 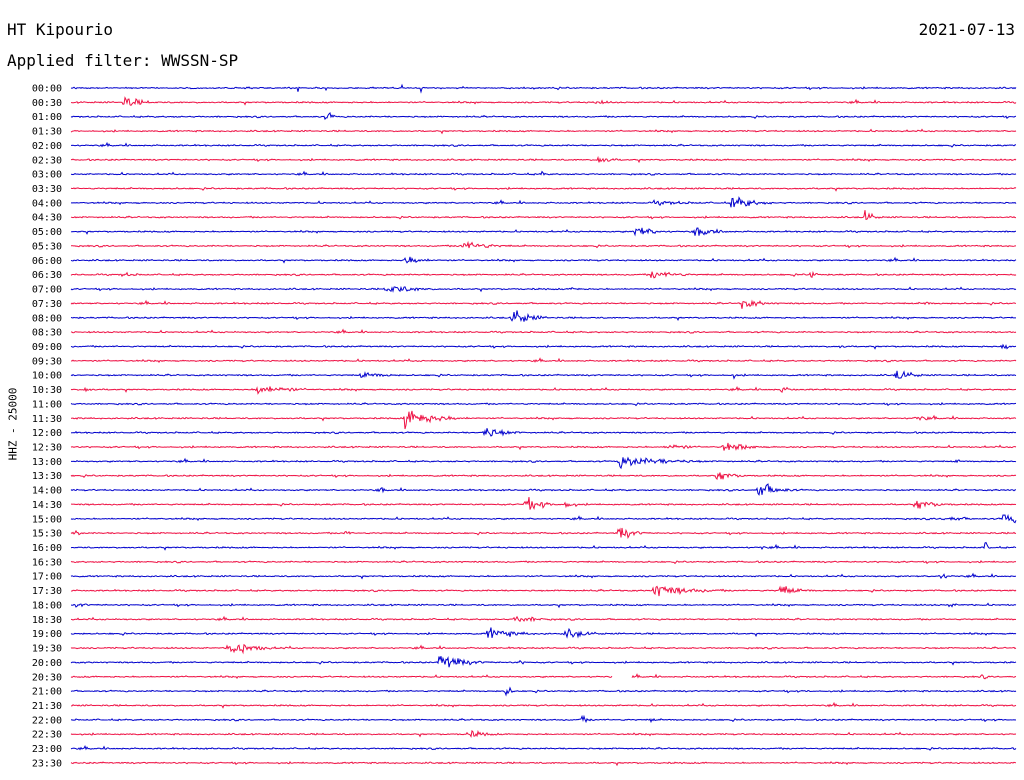 I want to click on row-time-label: 22:00, so click(x=47, y=720).